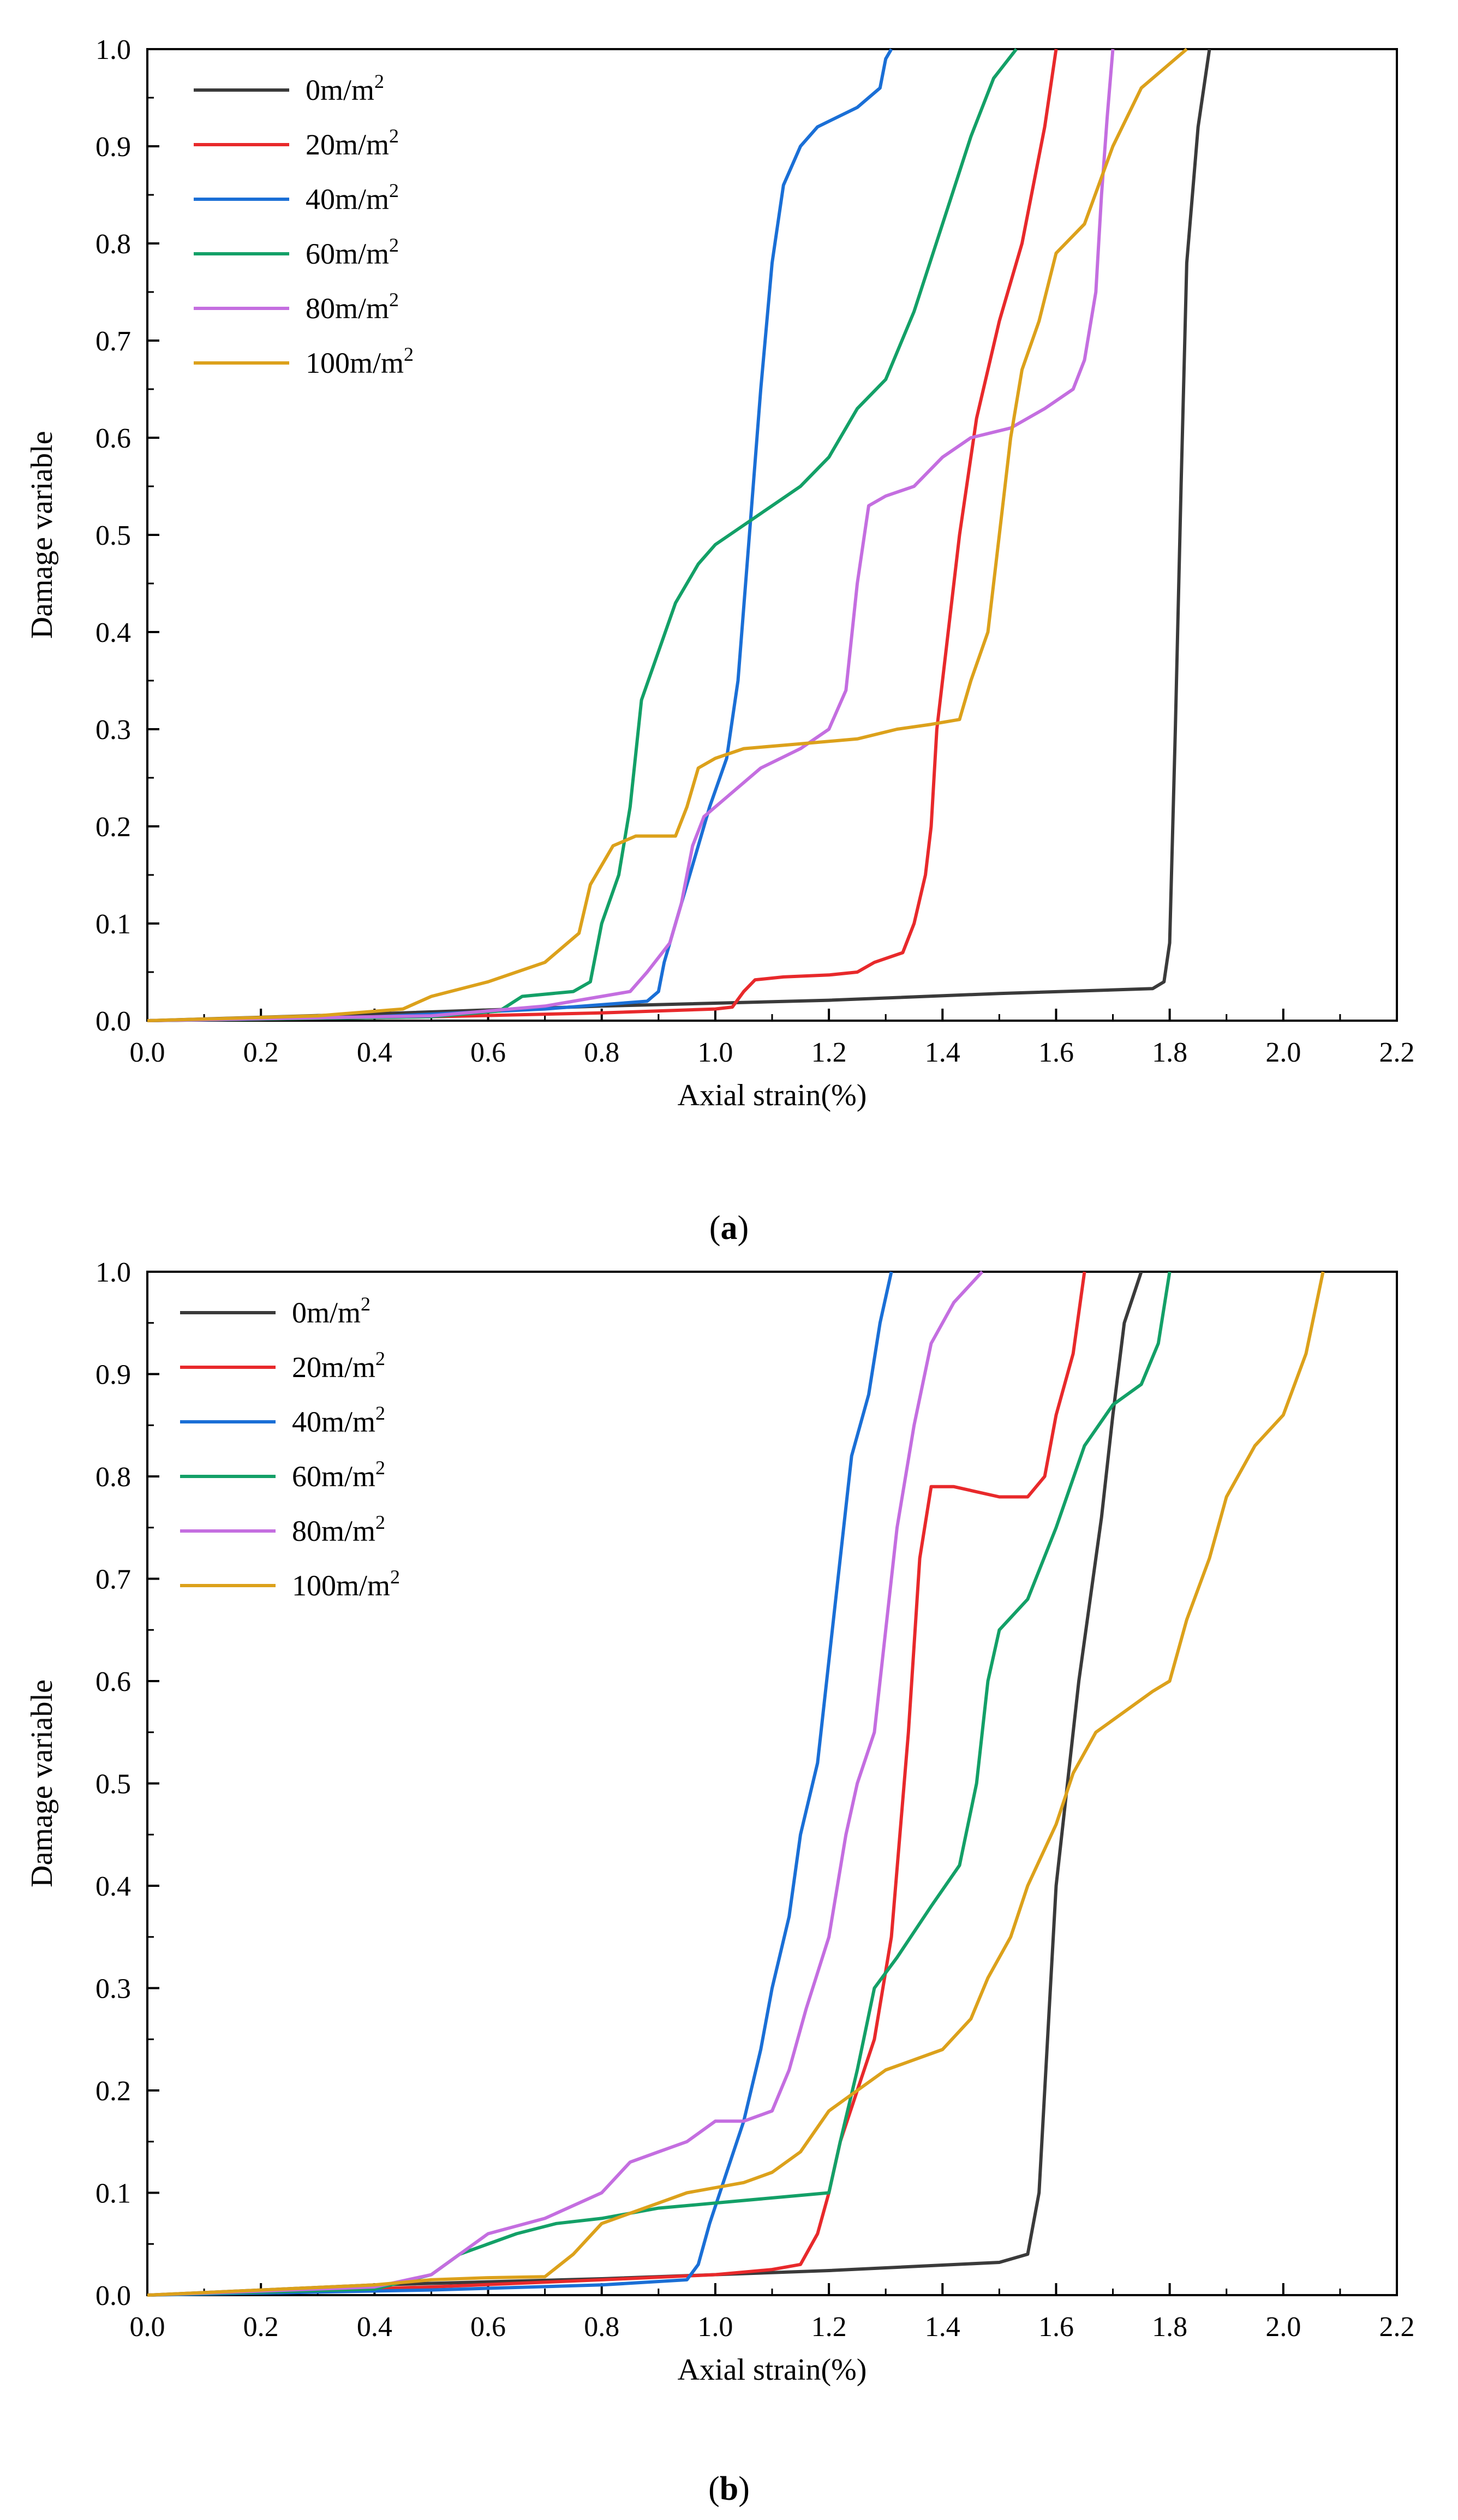 The width and height of the screenshot is (1458, 2520). I want to click on caption-b: (b), so click(729, 2488).